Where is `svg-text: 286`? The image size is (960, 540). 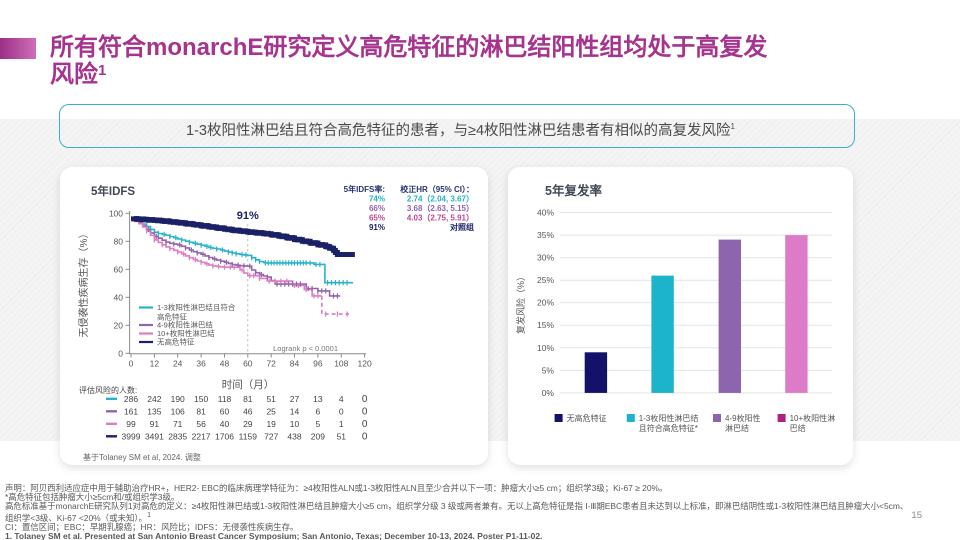
svg-text: 286 is located at coordinates (131, 399).